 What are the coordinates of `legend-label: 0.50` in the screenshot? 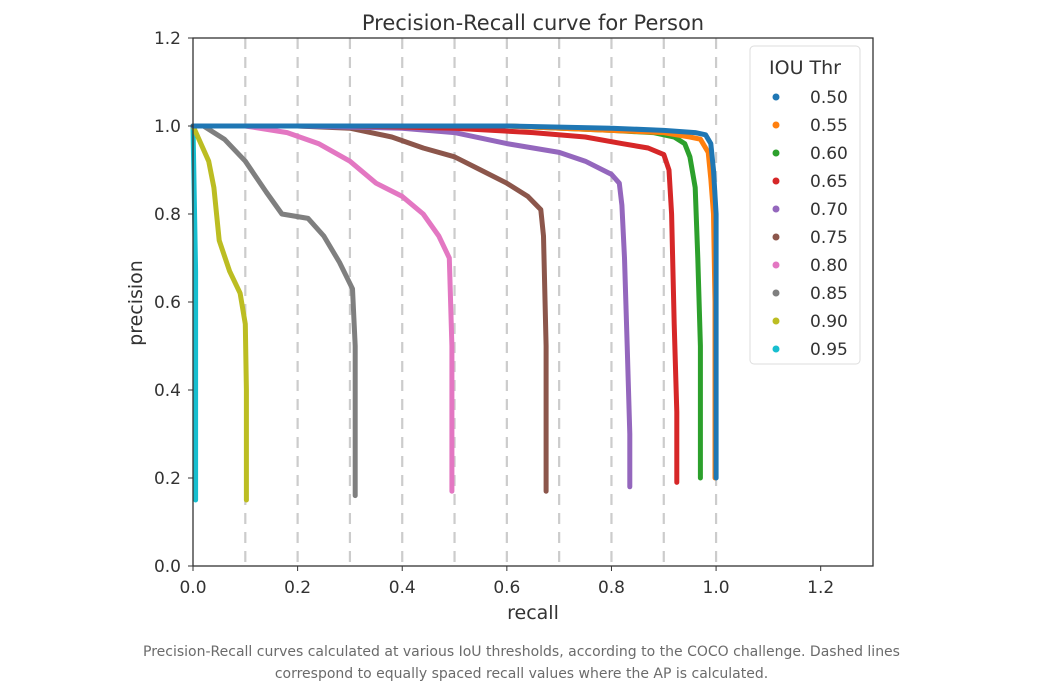 It's located at (829, 98).